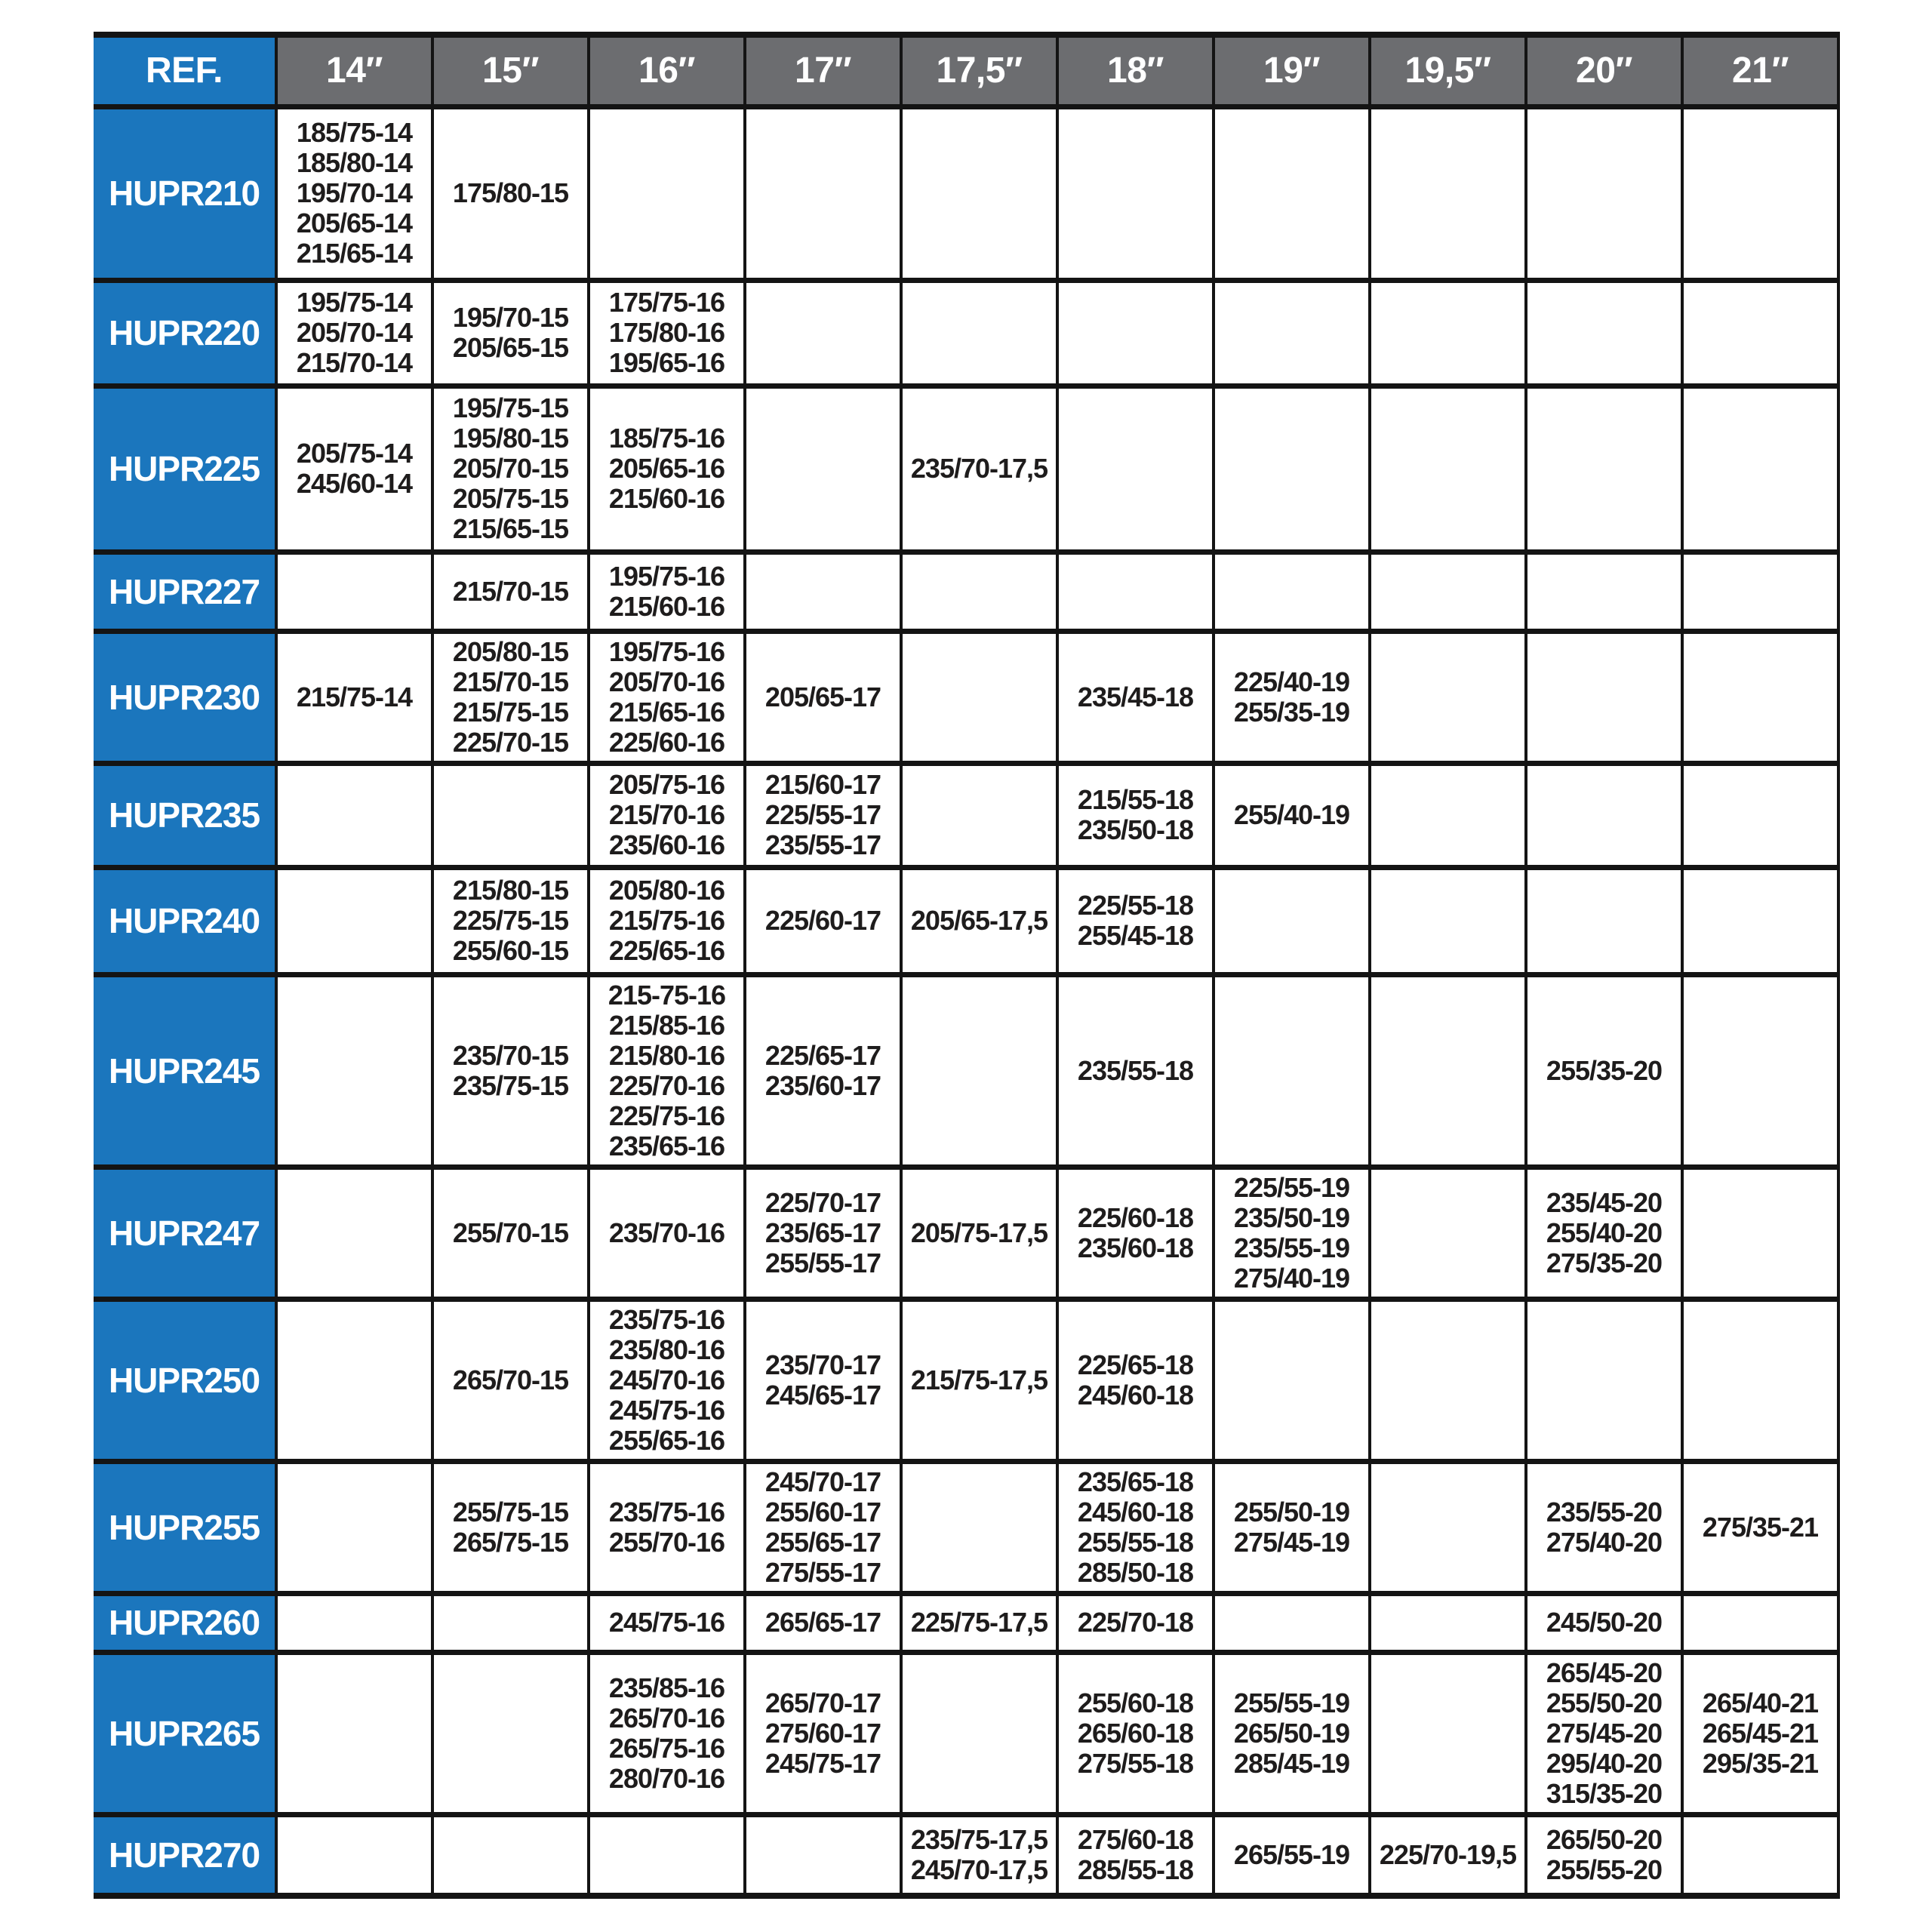  I want to click on cell-hupr240-18in: 225/55-18 255/45-18, so click(1135, 919).